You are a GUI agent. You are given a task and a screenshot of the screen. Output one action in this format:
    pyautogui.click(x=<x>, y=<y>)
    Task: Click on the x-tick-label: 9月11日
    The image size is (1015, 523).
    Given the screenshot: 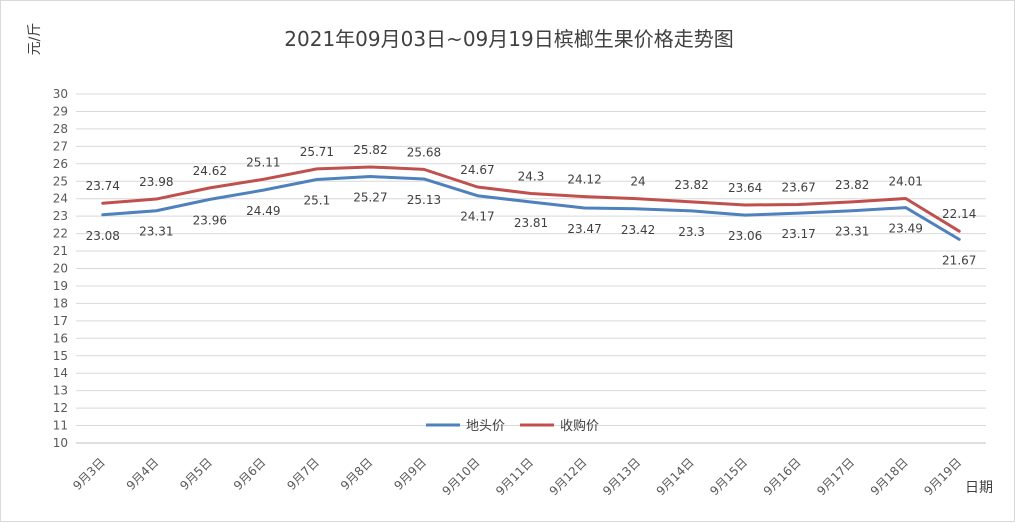 What is the action you would take?
    pyautogui.click(x=514, y=476)
    